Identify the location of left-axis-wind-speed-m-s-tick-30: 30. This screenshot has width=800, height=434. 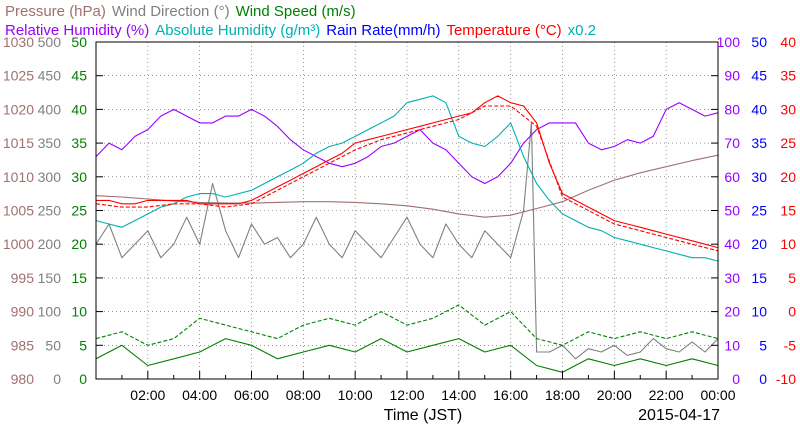
(79, 177).